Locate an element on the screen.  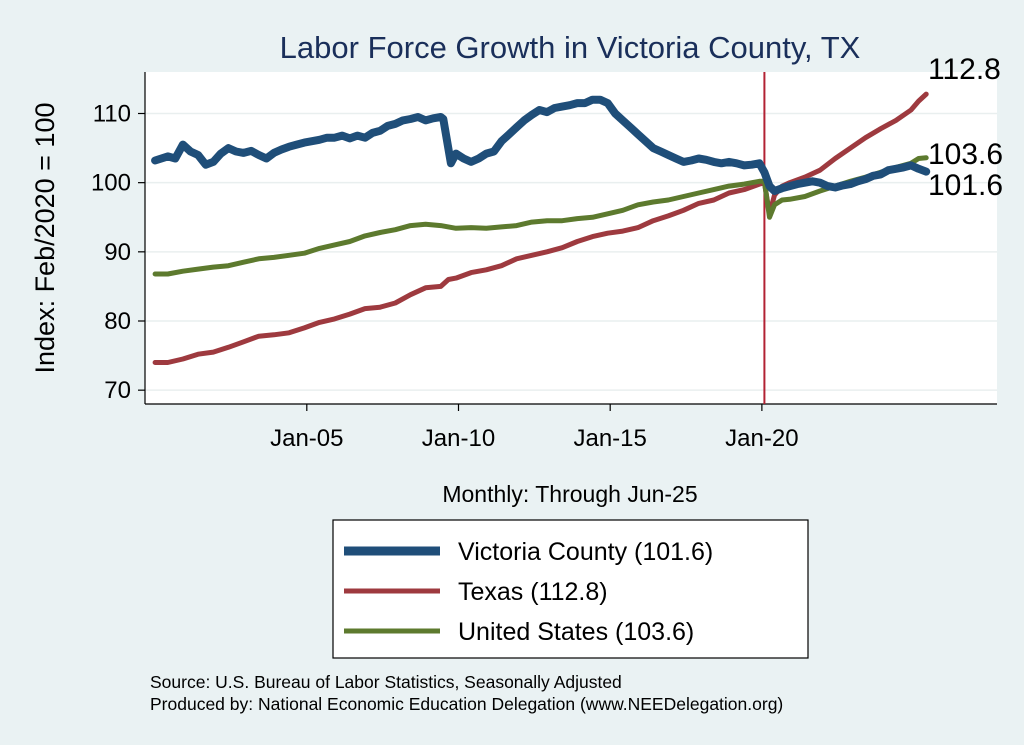
x-axis-title: Monthly: Through Jun-25 is located at coordinates (569, 494).